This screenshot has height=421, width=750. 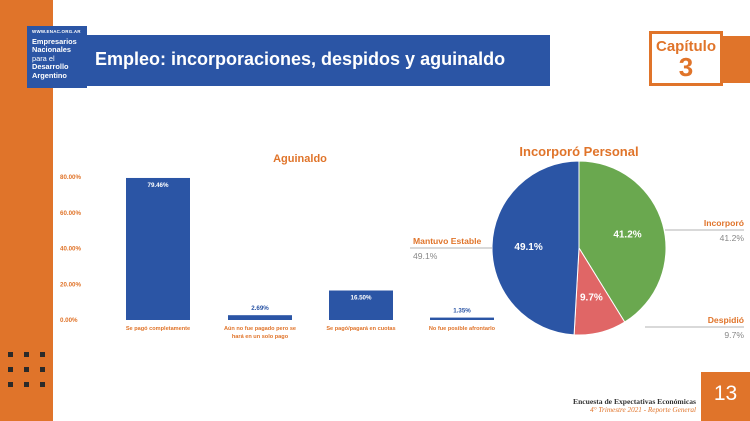 What do you see at coordinates (578, 151) in the screenshot?
I see `pie-chart-title: Incorporó Personal` at bounding box center [578, 151].